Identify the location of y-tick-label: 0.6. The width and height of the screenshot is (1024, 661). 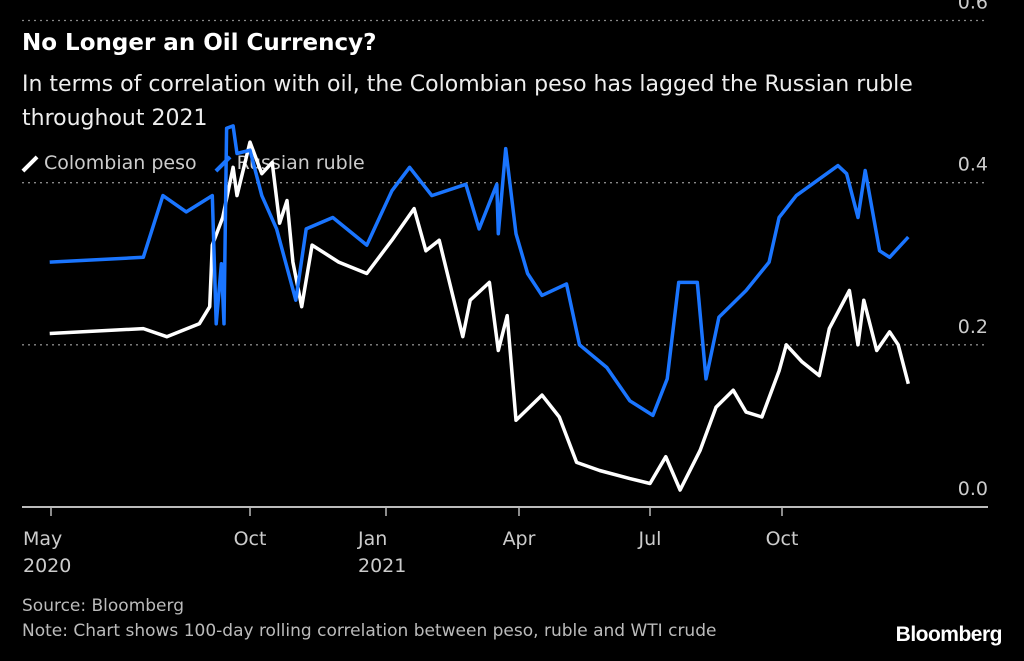
(973, 7).